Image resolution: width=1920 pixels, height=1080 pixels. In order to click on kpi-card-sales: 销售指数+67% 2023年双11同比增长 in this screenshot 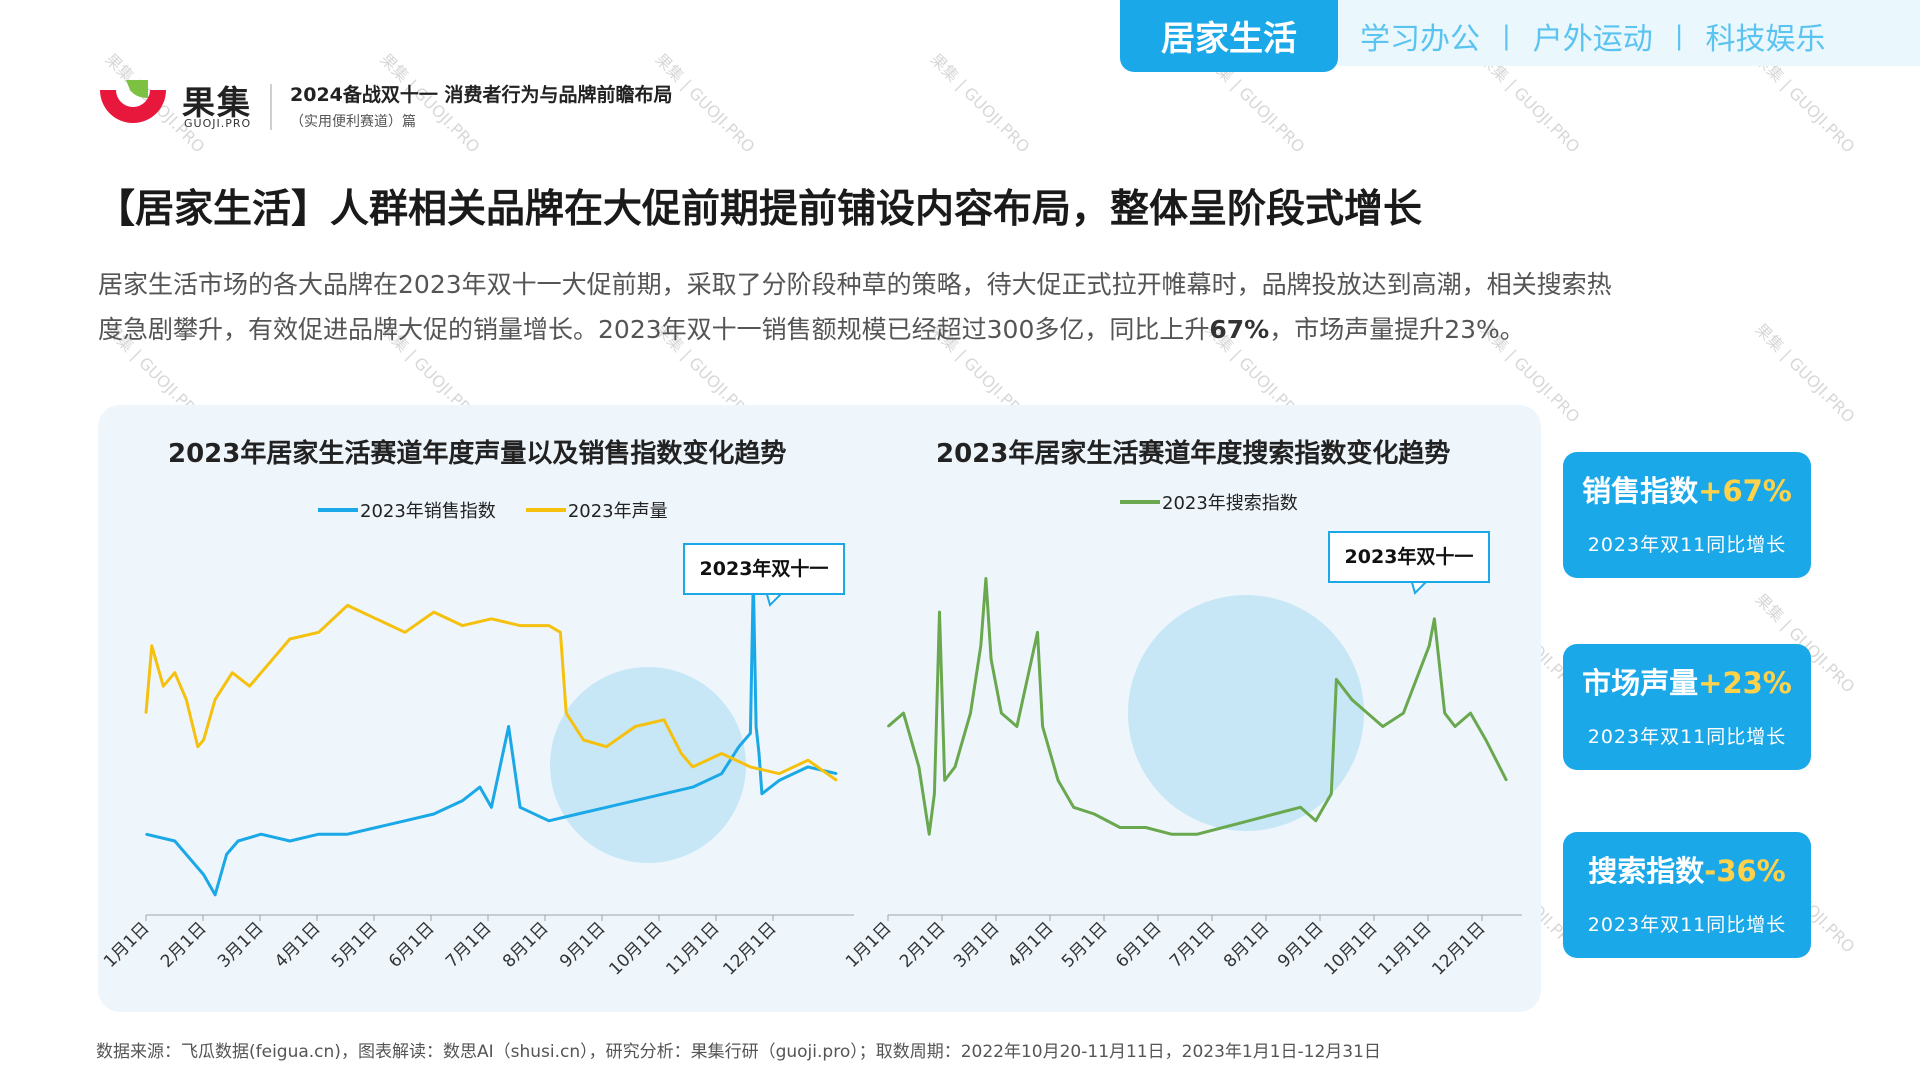, I will do `click(1687, 515)`.